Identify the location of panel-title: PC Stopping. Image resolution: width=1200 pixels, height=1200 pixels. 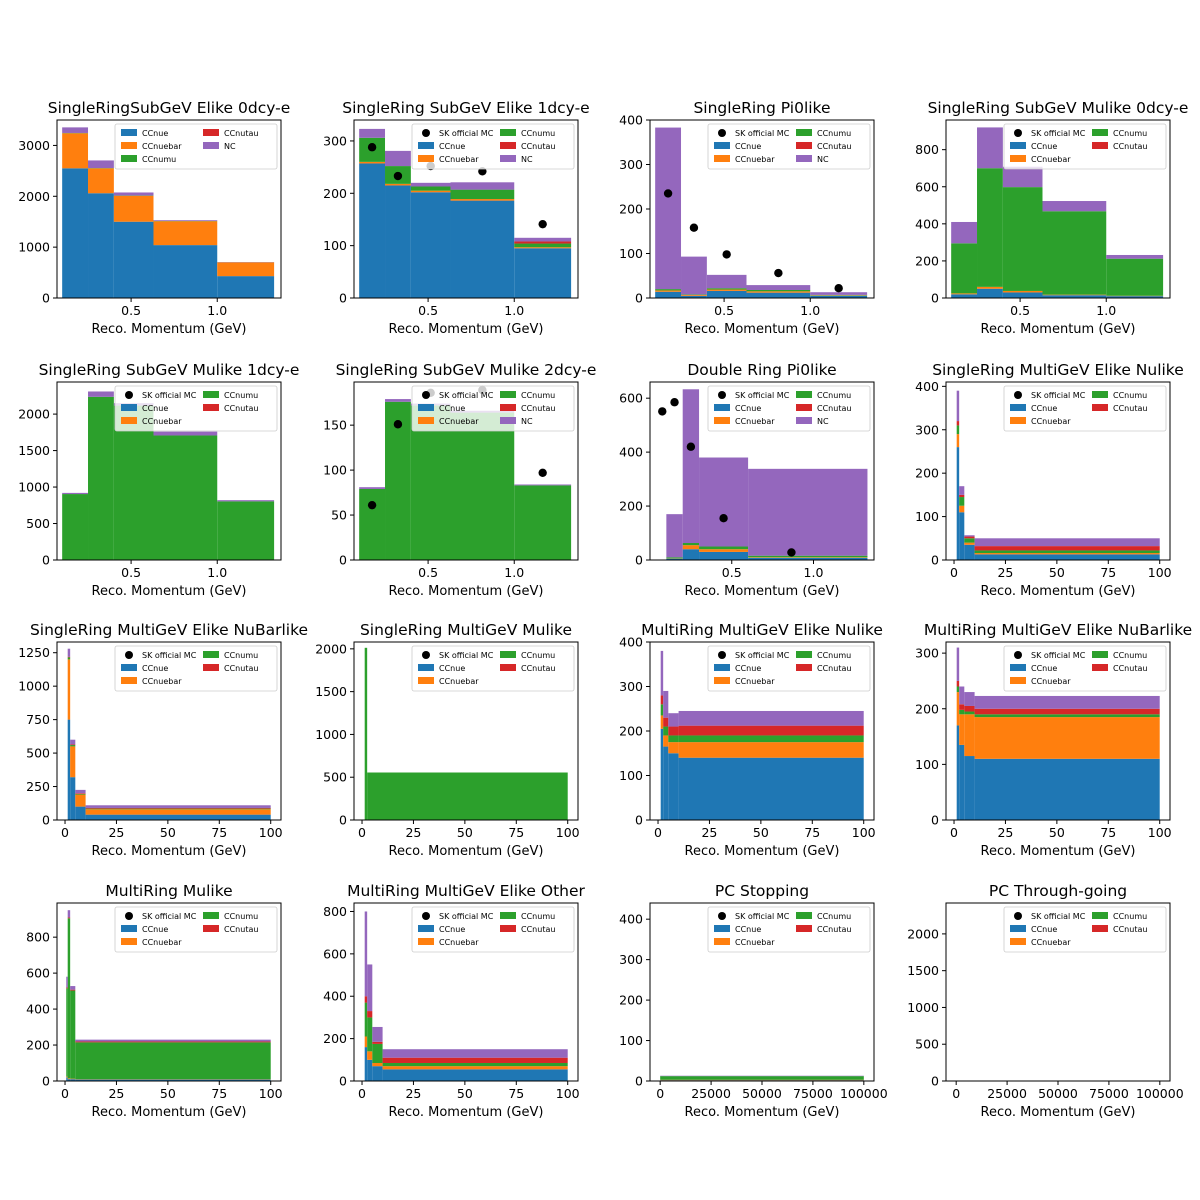
(762, 891).